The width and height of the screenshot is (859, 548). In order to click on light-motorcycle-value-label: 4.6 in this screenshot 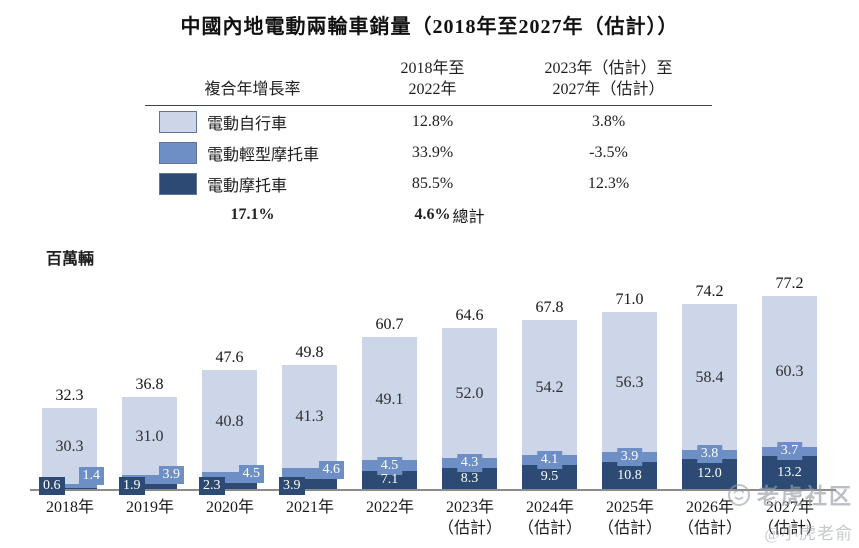, I will do `click(331, 470)`.